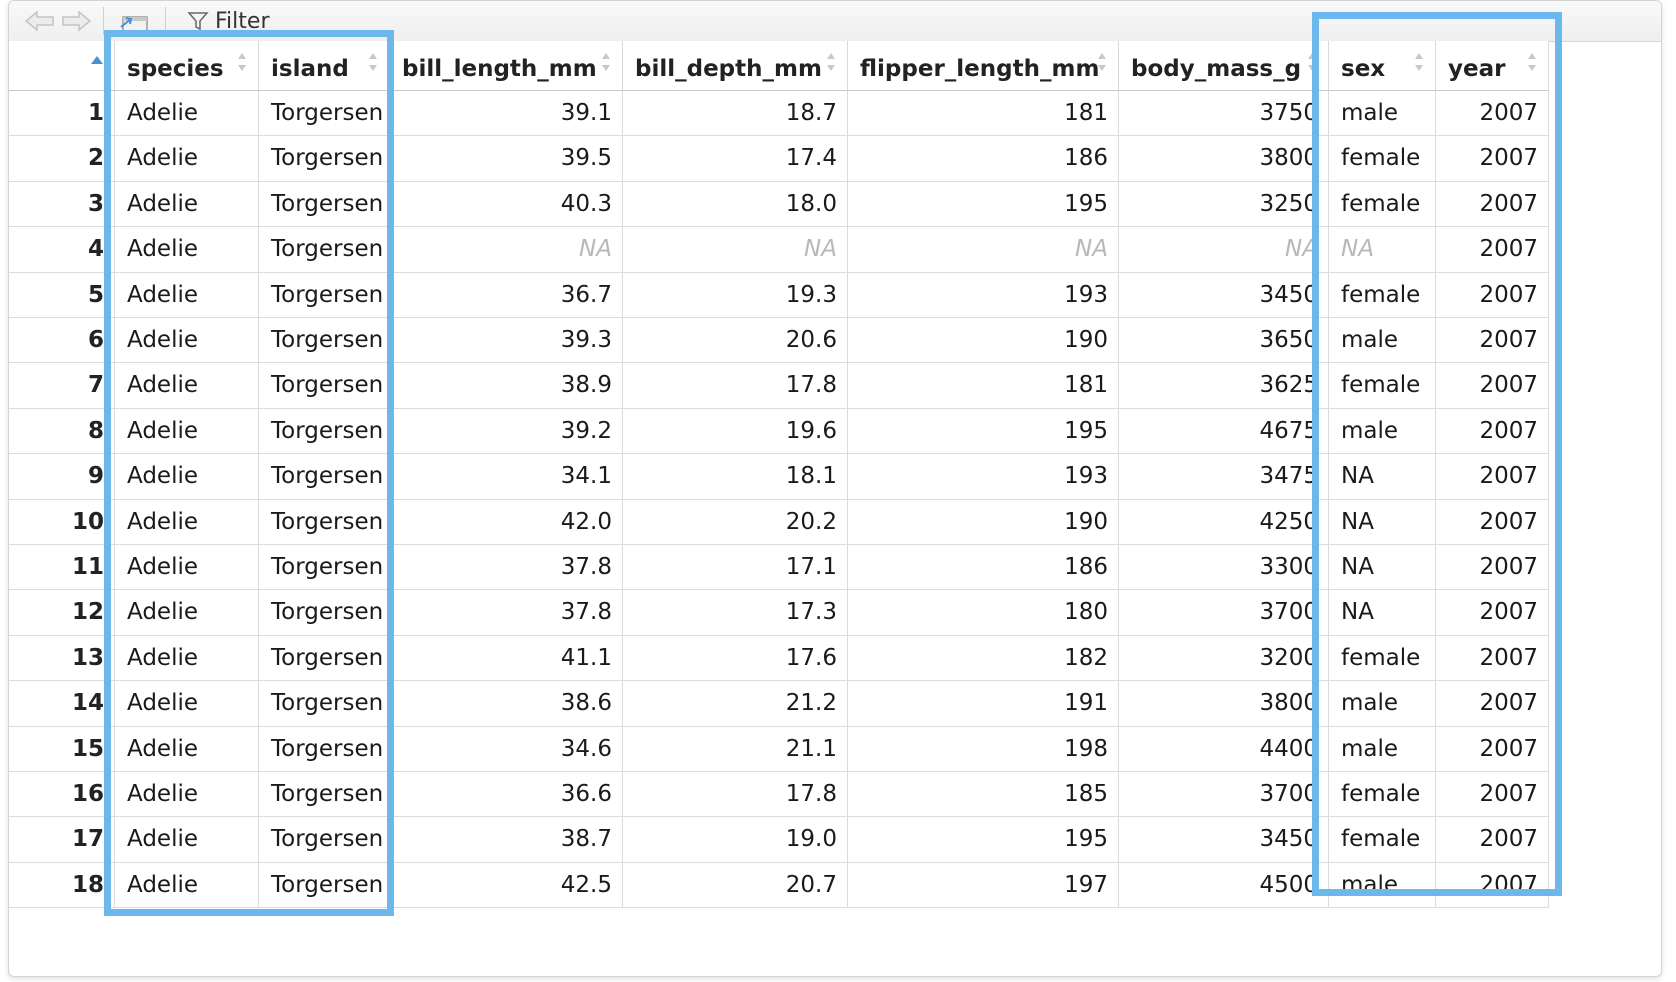  What do you see at coordinates (983, 613) in the screenshot?
I see `table-cell-flipper-length-mm: 180` at bounding box center [983, 613].